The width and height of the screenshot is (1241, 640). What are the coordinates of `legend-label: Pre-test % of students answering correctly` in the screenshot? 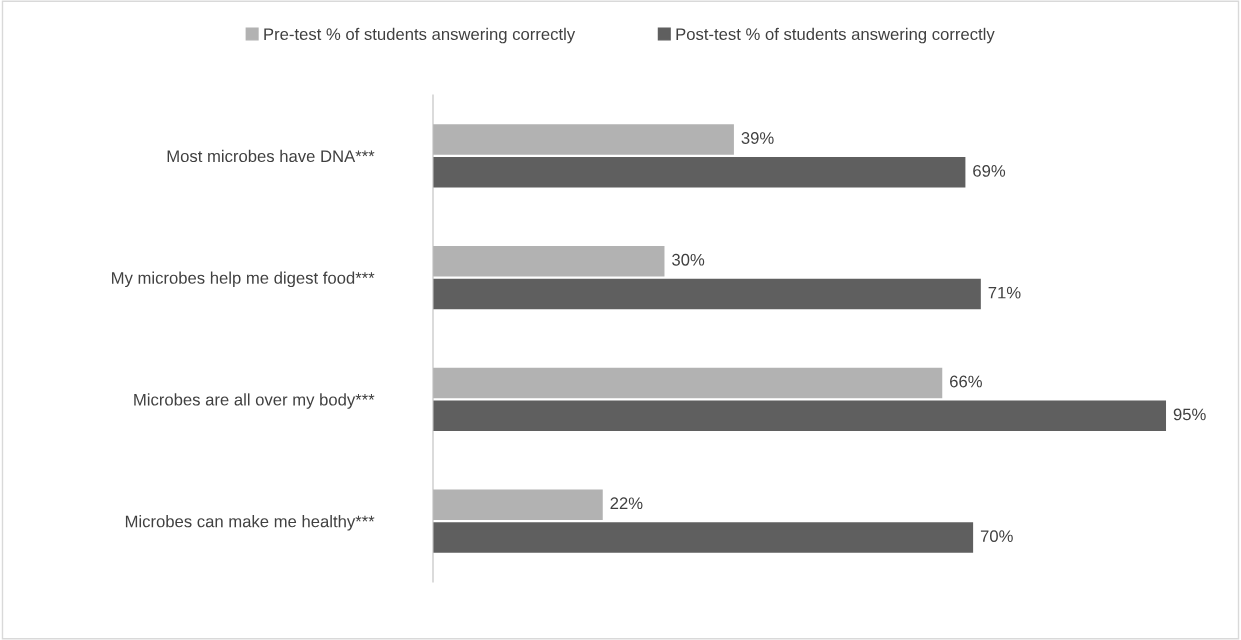 It's located at (420, 35).